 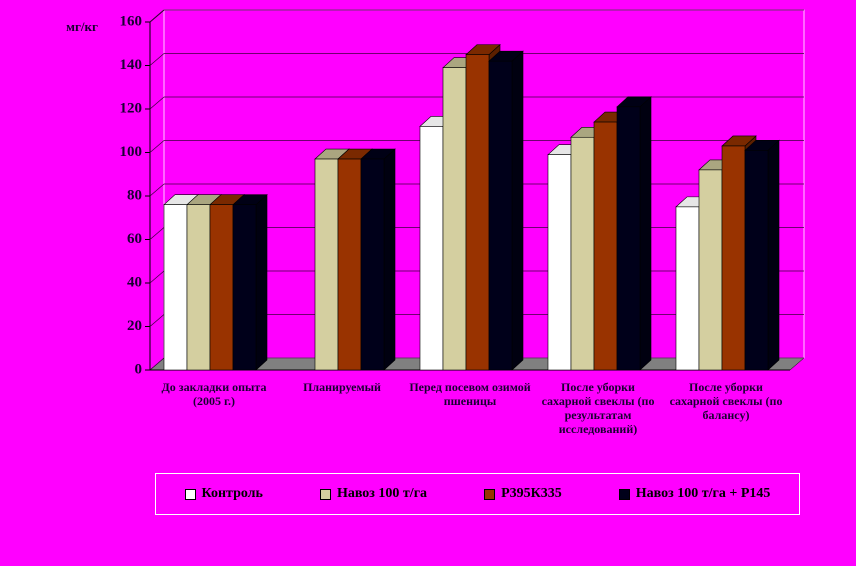 I want to click on y-tick-label: 80, so click(x=134, y=195).